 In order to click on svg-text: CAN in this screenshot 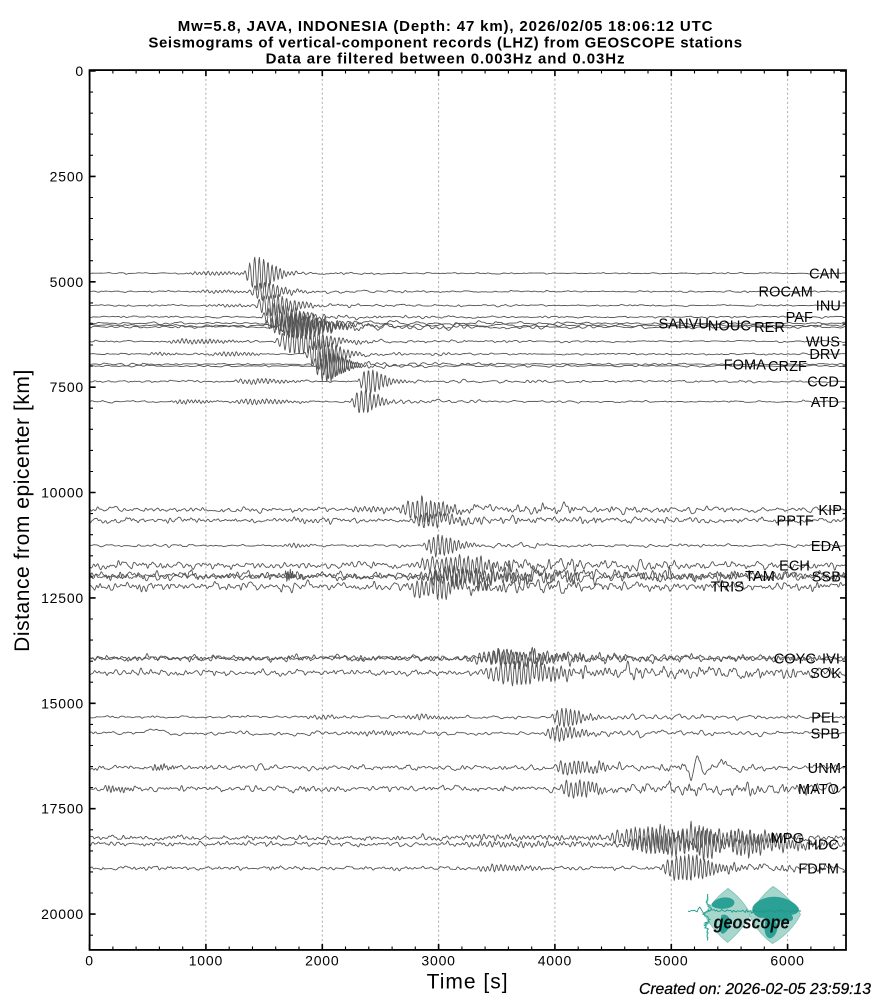, I will do `click(824, 275)`.